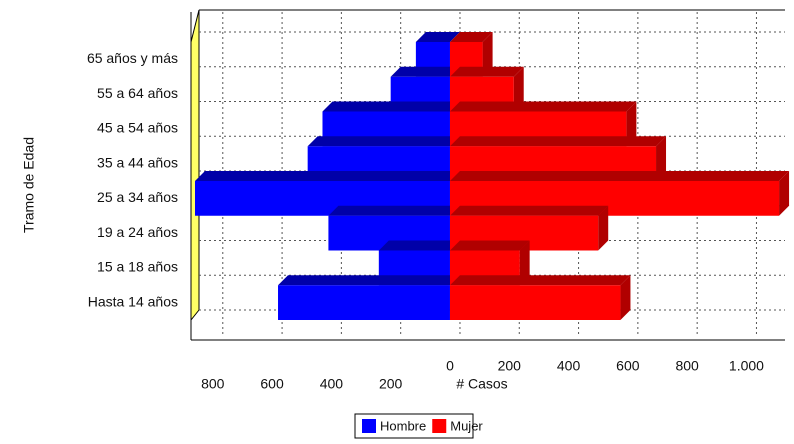 The width and height of the screenshot is (794, 444). I want to click on y-axis-title: Tramo de Edad, so click(29, 185).